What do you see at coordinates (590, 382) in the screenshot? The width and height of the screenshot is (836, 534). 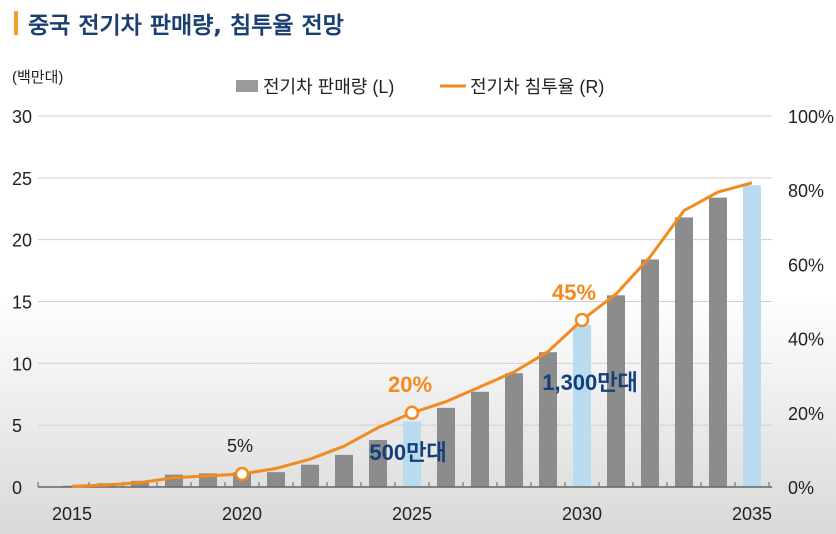 I see `annotation-label: 1,300만대` at bounding box center [590, 382].